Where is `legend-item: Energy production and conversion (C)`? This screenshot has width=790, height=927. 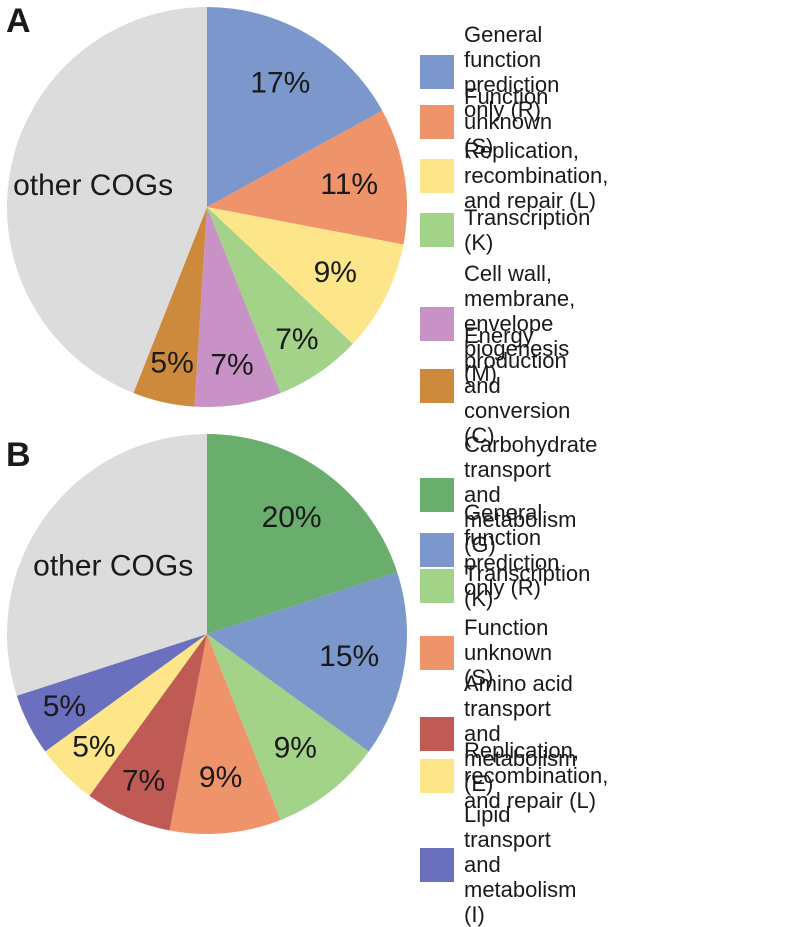
legend-item: Energy production and conversion (C) is located at coordinates (495, 385).